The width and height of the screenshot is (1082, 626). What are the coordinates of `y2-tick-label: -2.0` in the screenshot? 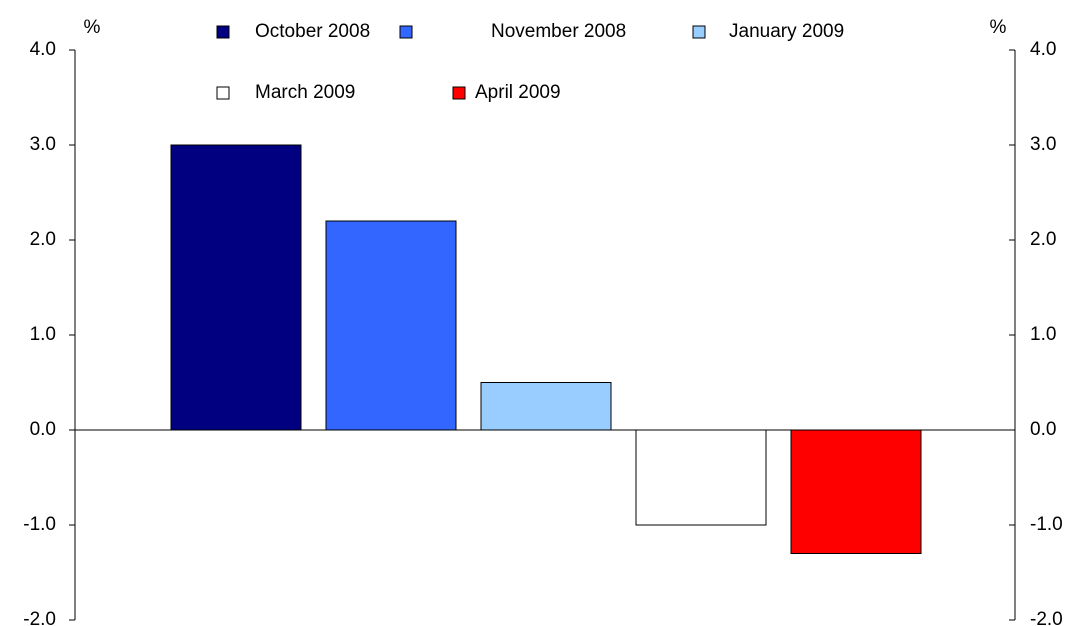 It's located at (1046, 617).